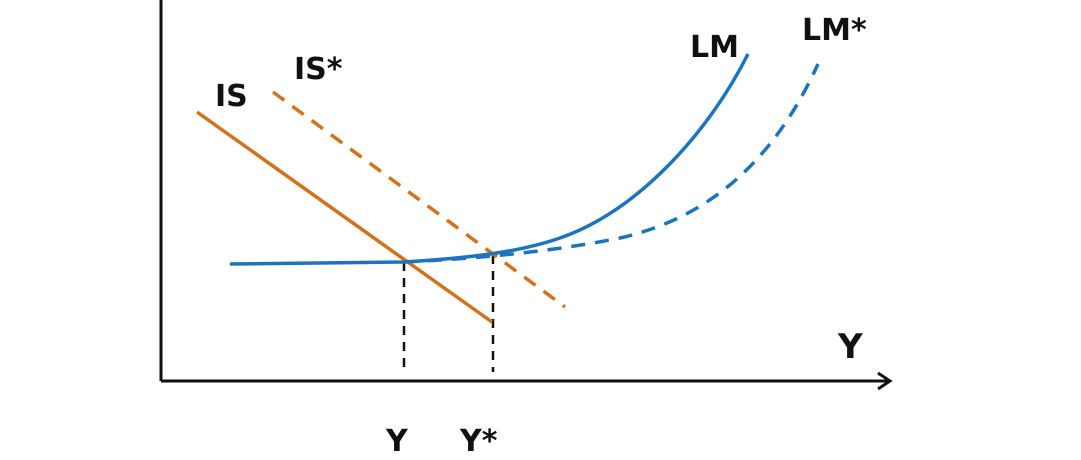 The width and height of the screenshot is (1081, 460). I want to click on lm-label: LM, so click(714, 47).